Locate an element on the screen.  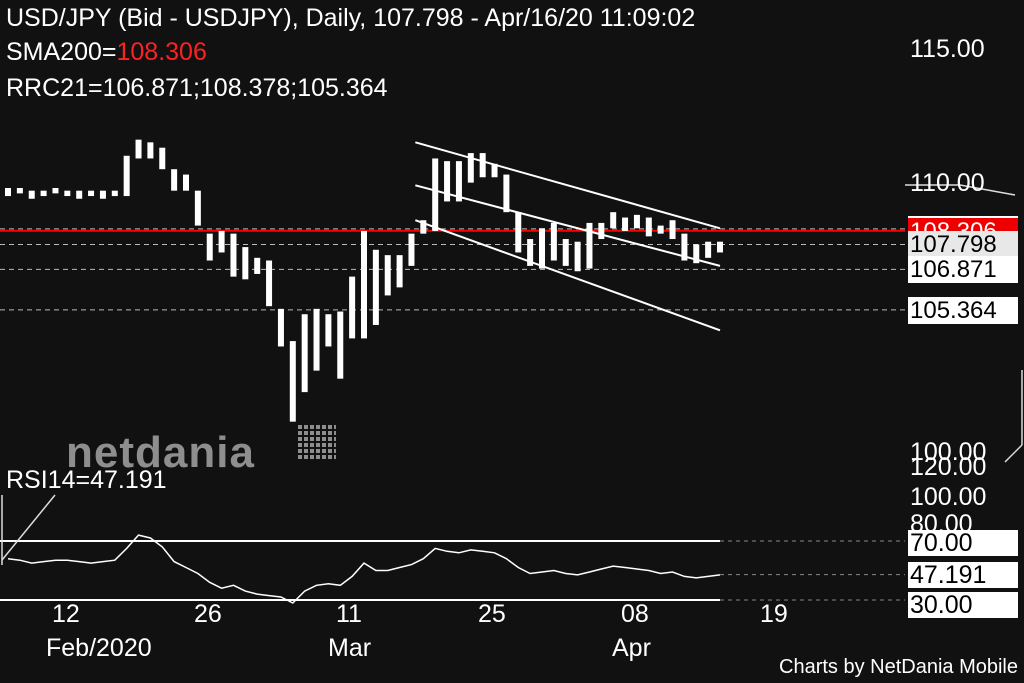
sma-legend: SMA200=108.306 is located at coordinates (106, 52).